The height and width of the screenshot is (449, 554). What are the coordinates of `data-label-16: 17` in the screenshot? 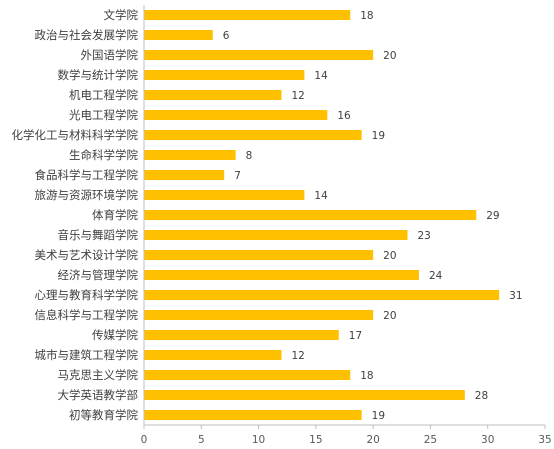 It's located at (355, 336).